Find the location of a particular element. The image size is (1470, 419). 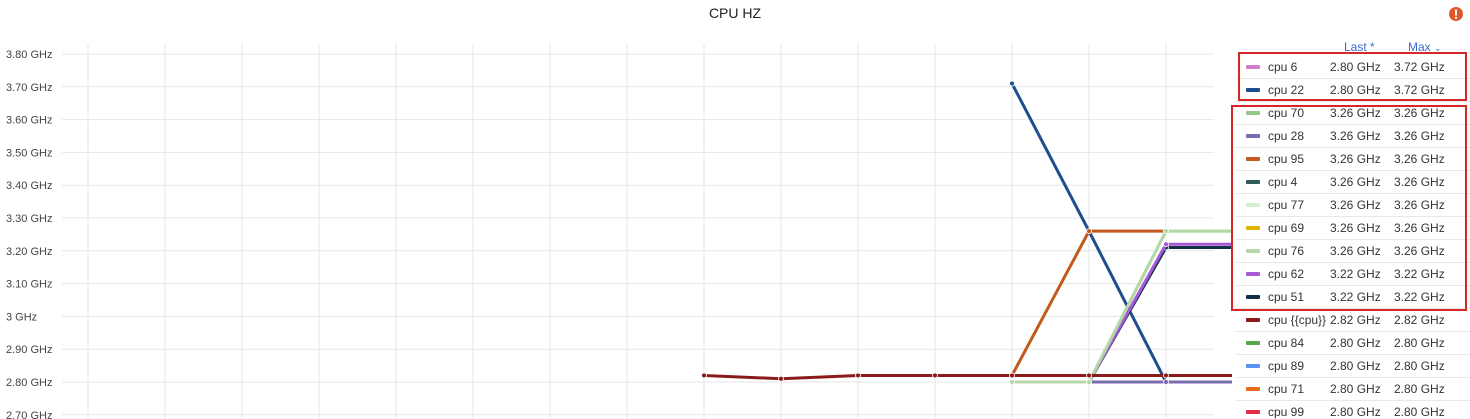

legend-row: cpu 84 2.80 GHz 2.80 GHz is located at coordinates (1353, 343).